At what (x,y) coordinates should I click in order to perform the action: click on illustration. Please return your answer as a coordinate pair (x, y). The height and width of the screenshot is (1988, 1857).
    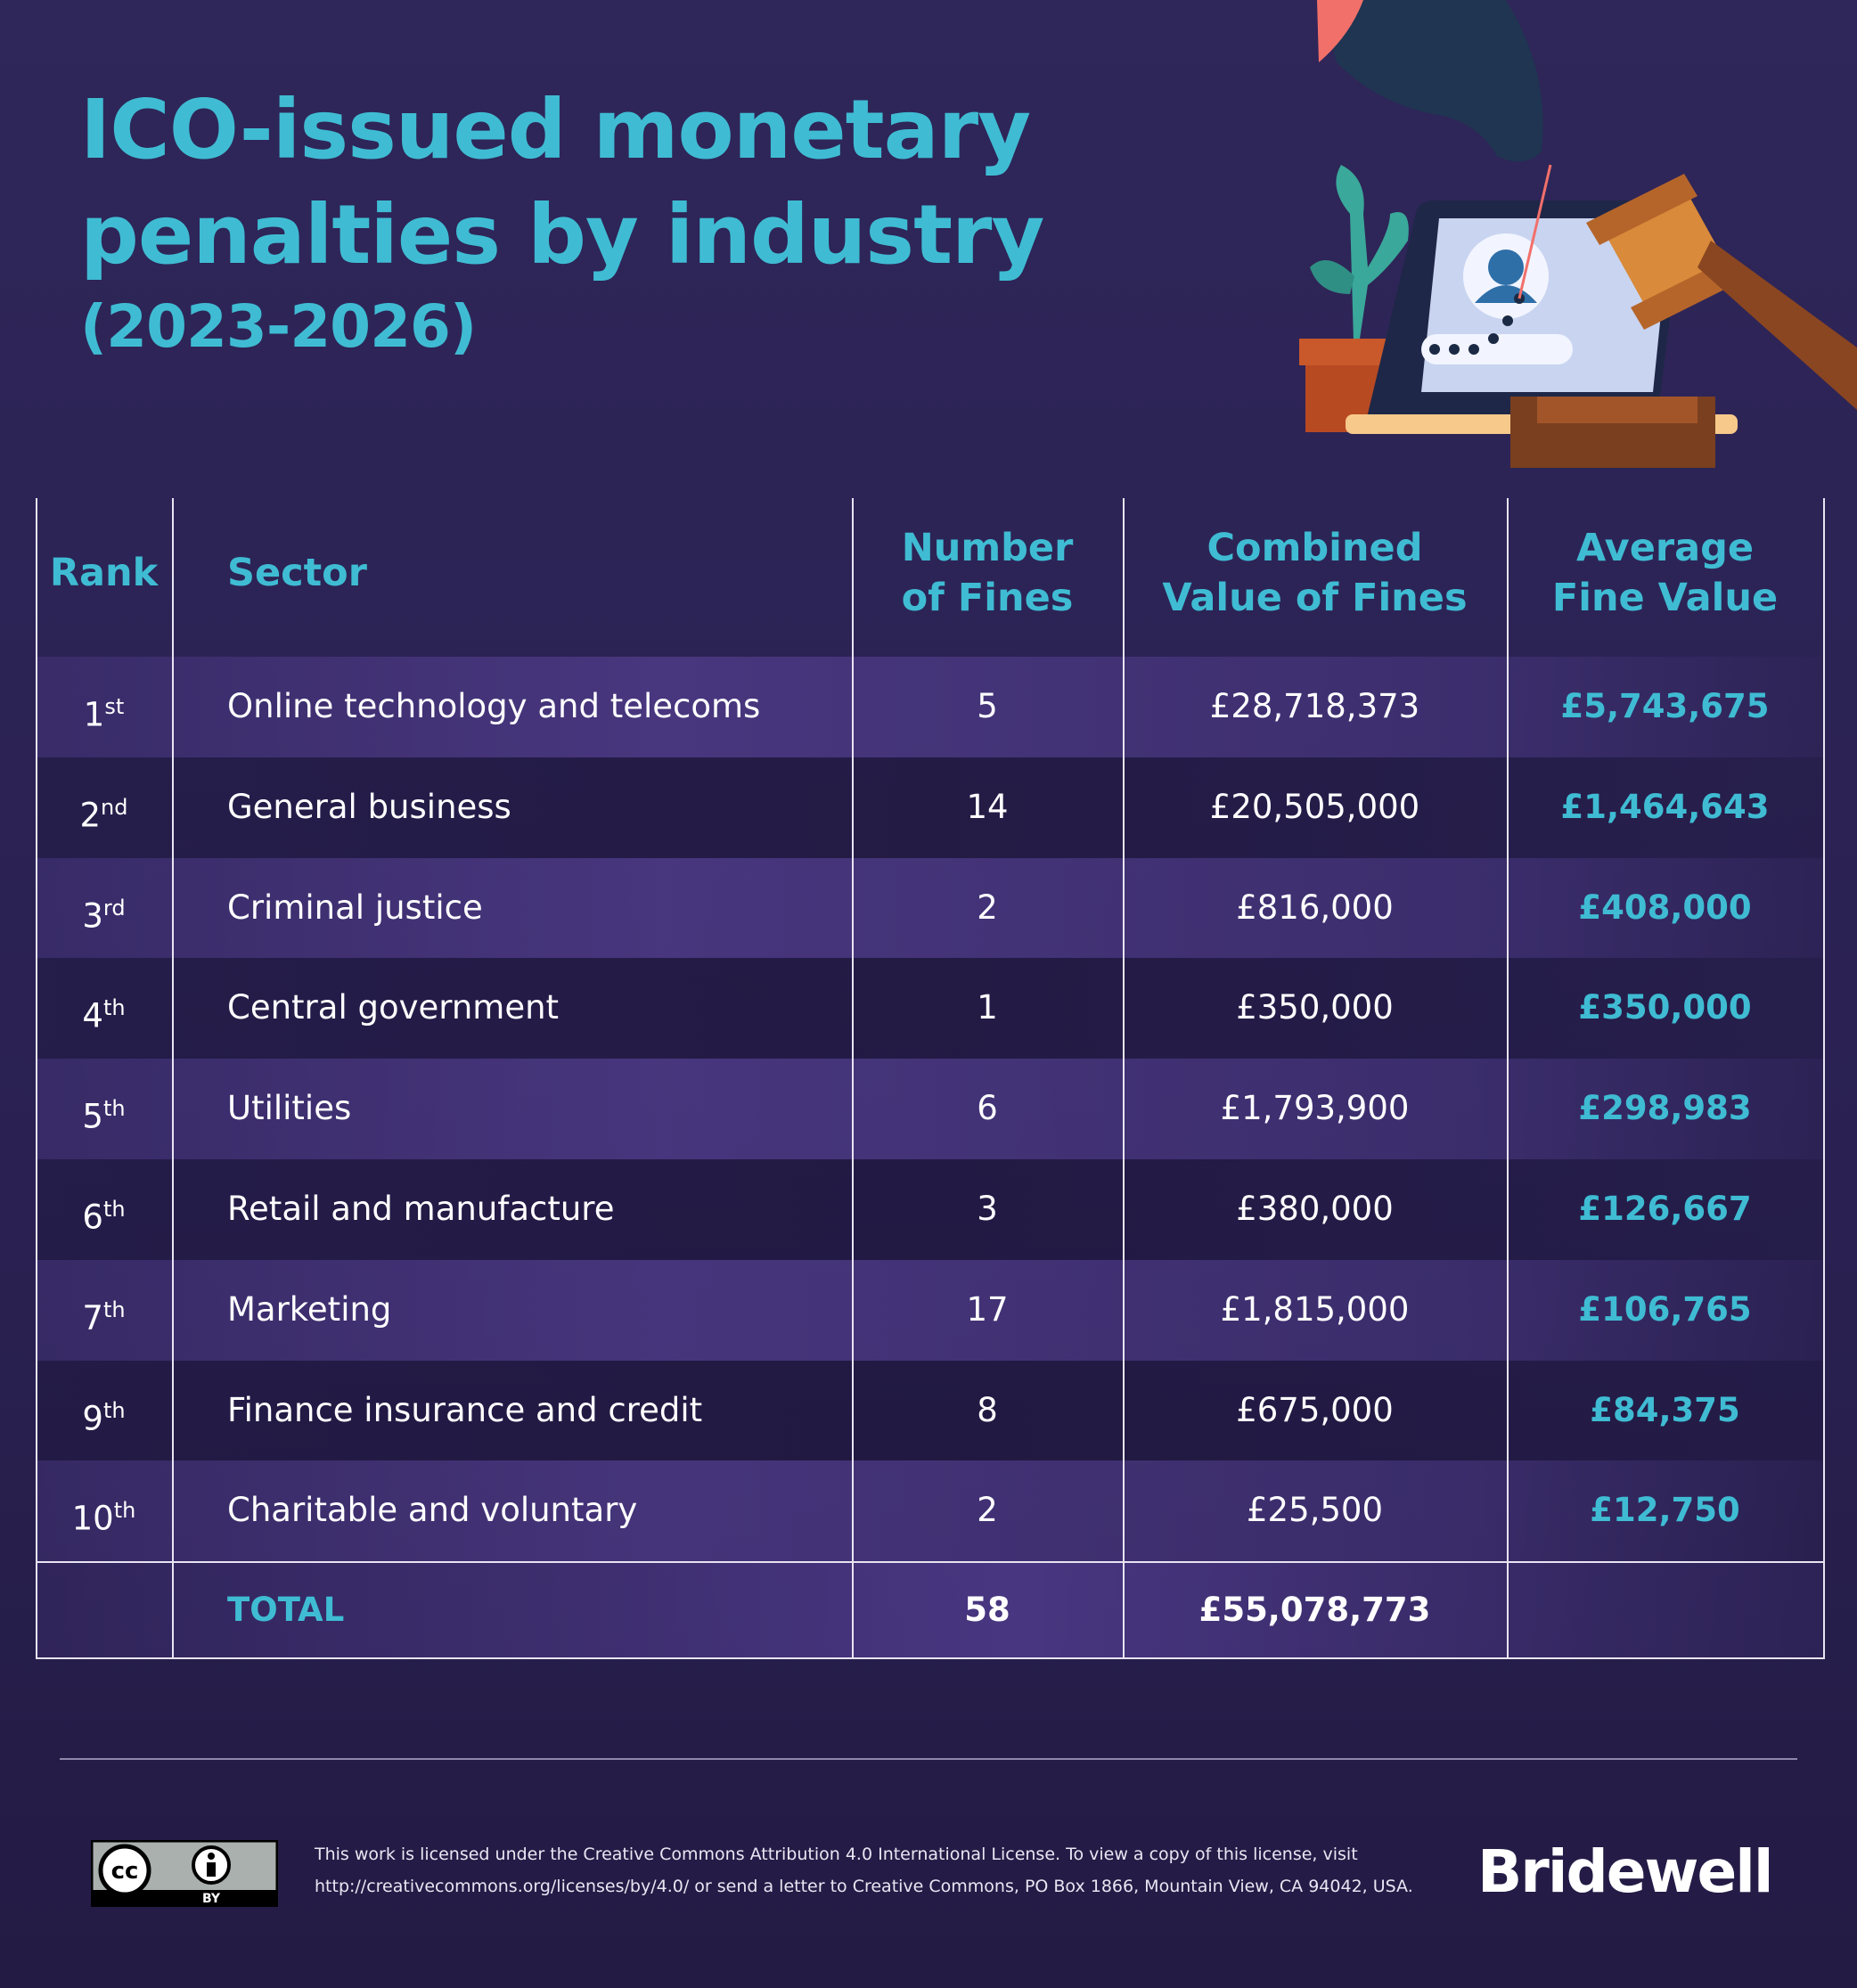
    Looking at the image, I should click on (1578, 234).